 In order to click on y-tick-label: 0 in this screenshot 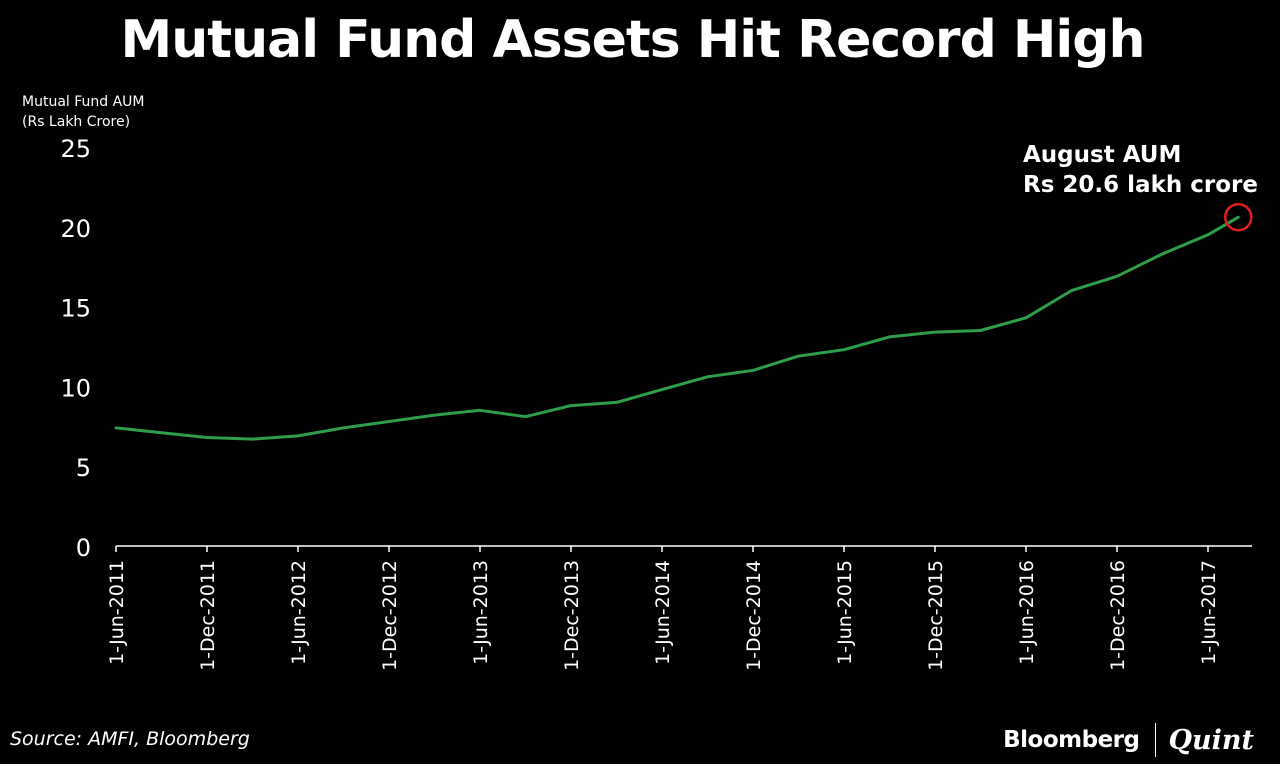, I will do `click(83, 548)`.